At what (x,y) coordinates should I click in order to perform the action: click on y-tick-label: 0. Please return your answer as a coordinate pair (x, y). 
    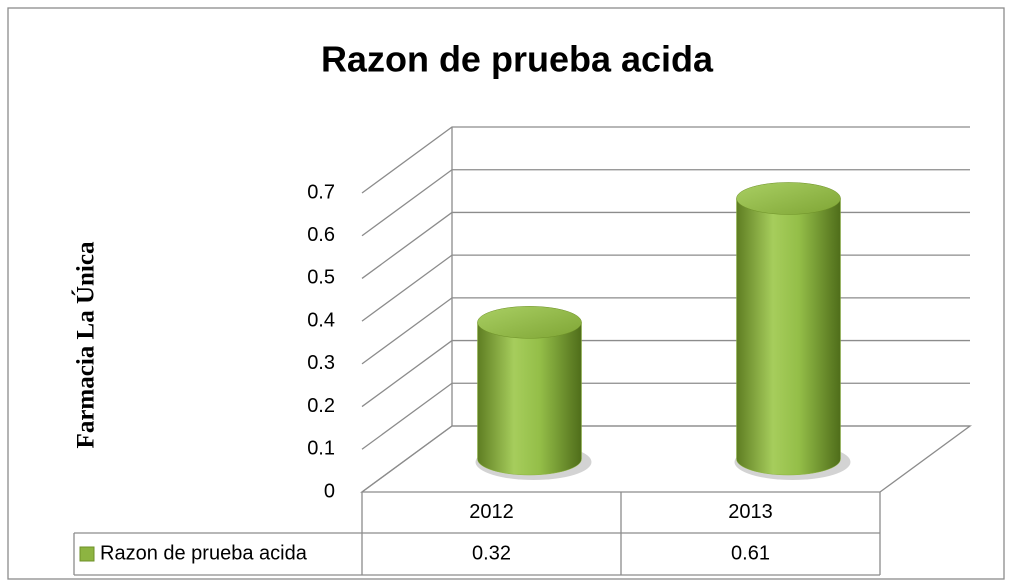
    Looking at the image, I should click on (329, 491).